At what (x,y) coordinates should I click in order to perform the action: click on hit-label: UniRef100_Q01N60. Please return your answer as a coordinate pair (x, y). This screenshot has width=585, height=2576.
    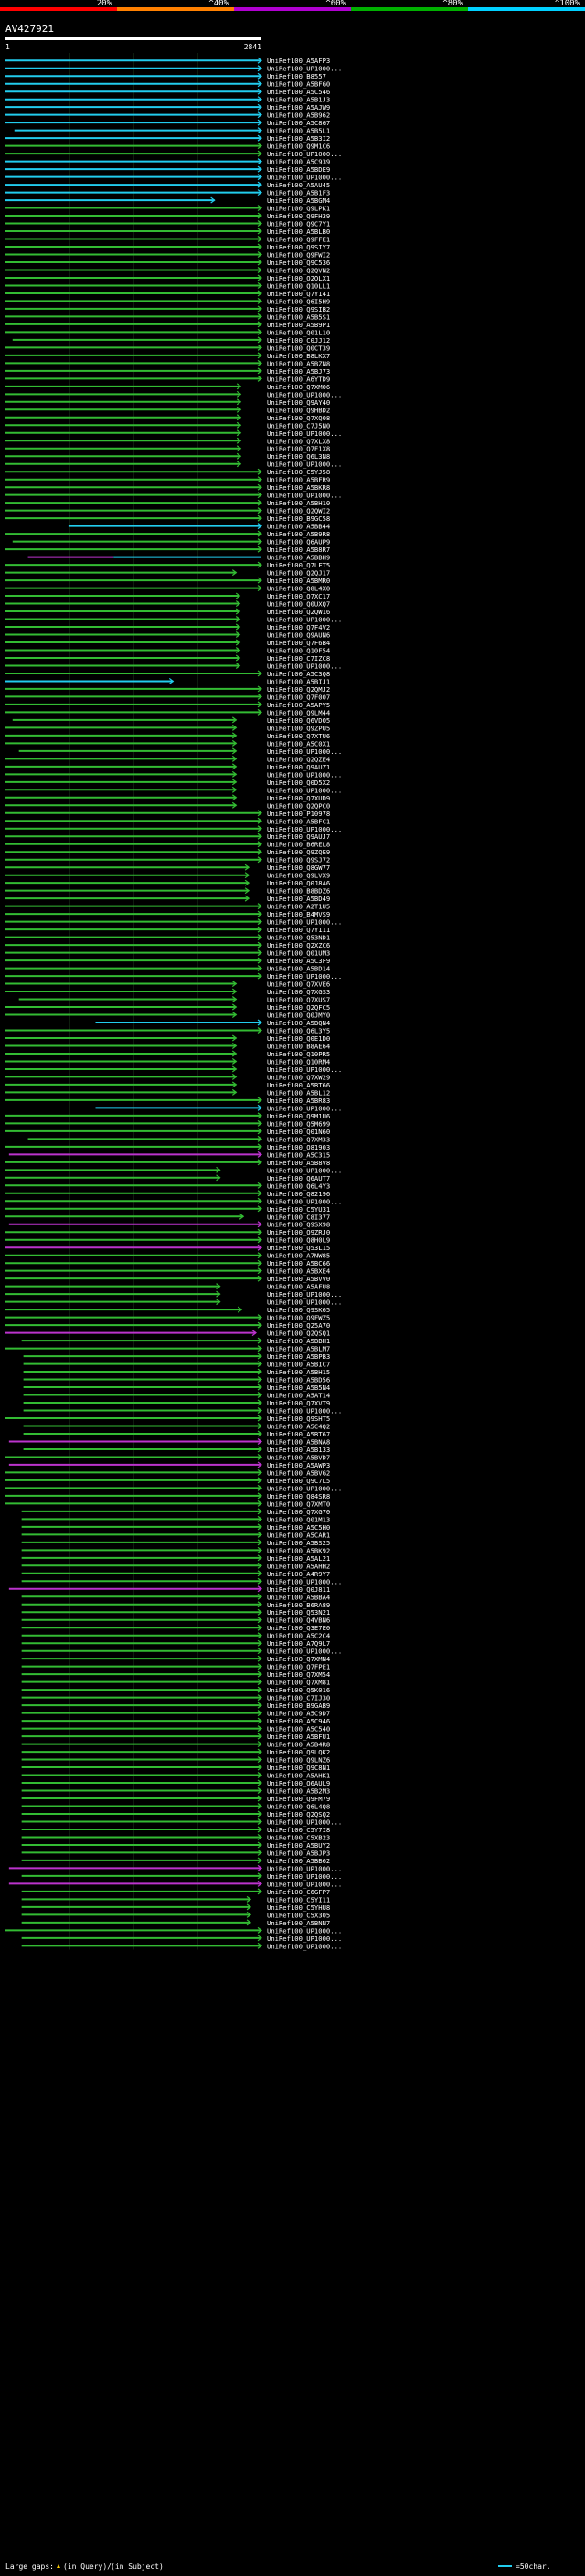
    Looking at the image, I should click on (299, 1132).